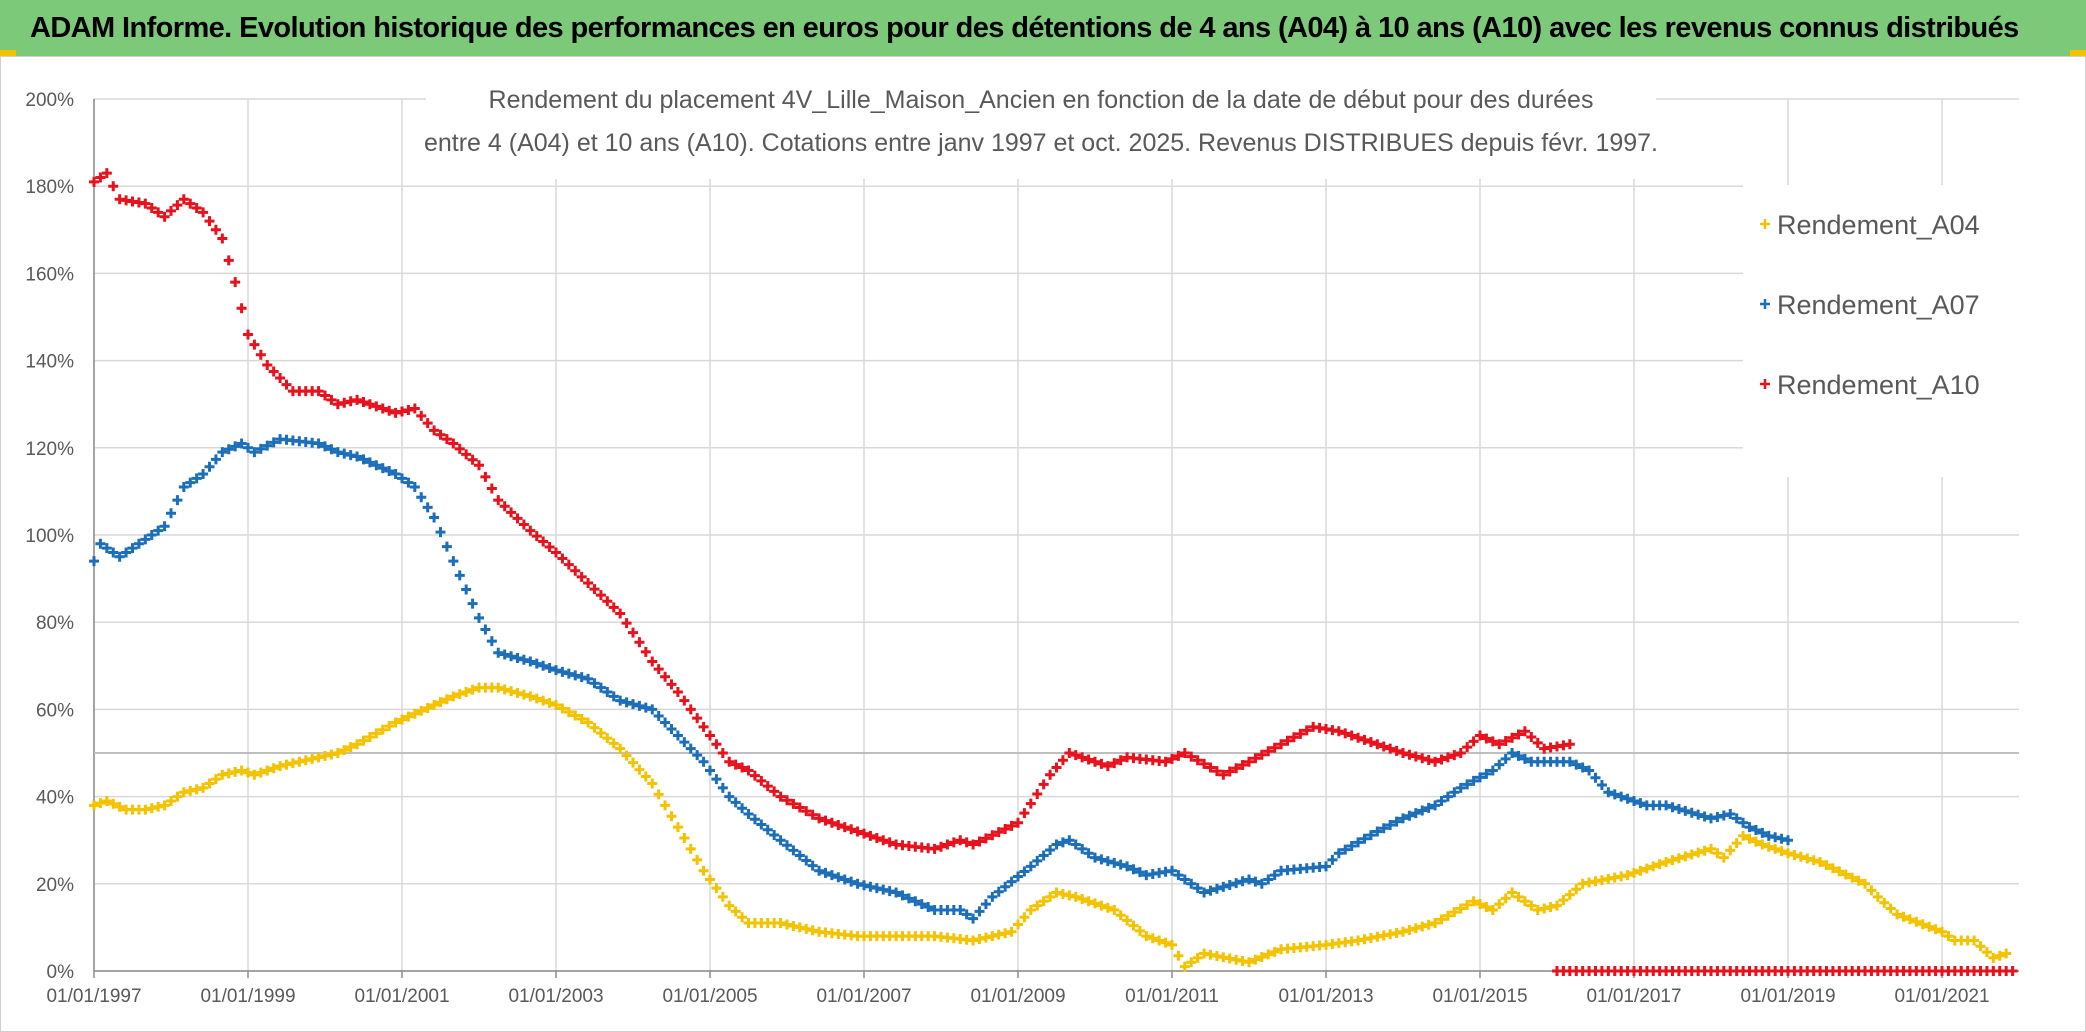  Describe the element at coordinates (1479, 996) in the screenshot. I see `x-tick-label: 01/01/2015` at that location.